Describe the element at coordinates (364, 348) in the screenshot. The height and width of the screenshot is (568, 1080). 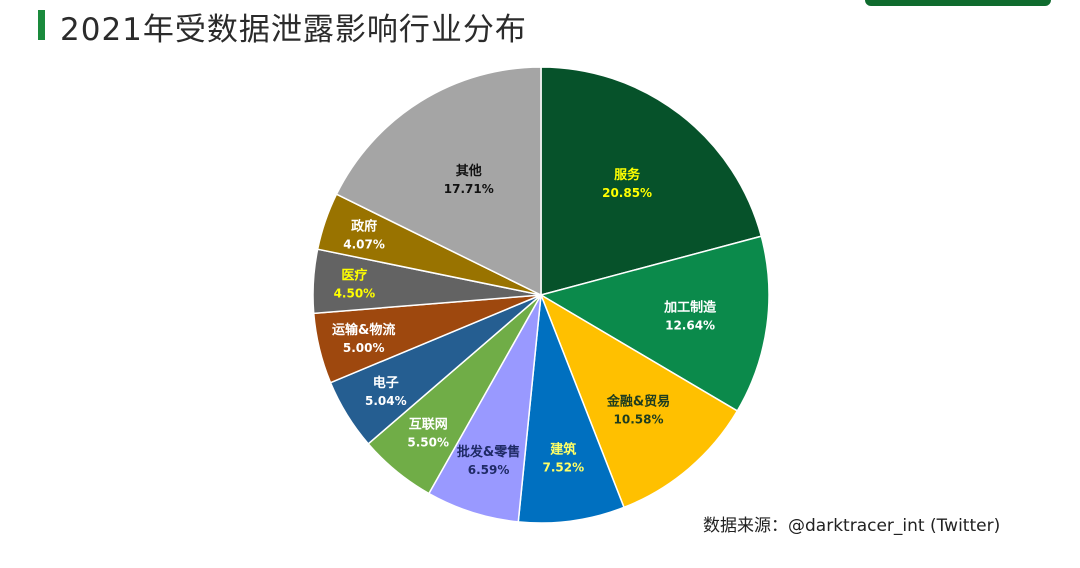
I see `slice-8-value: 5.00%` at that location.